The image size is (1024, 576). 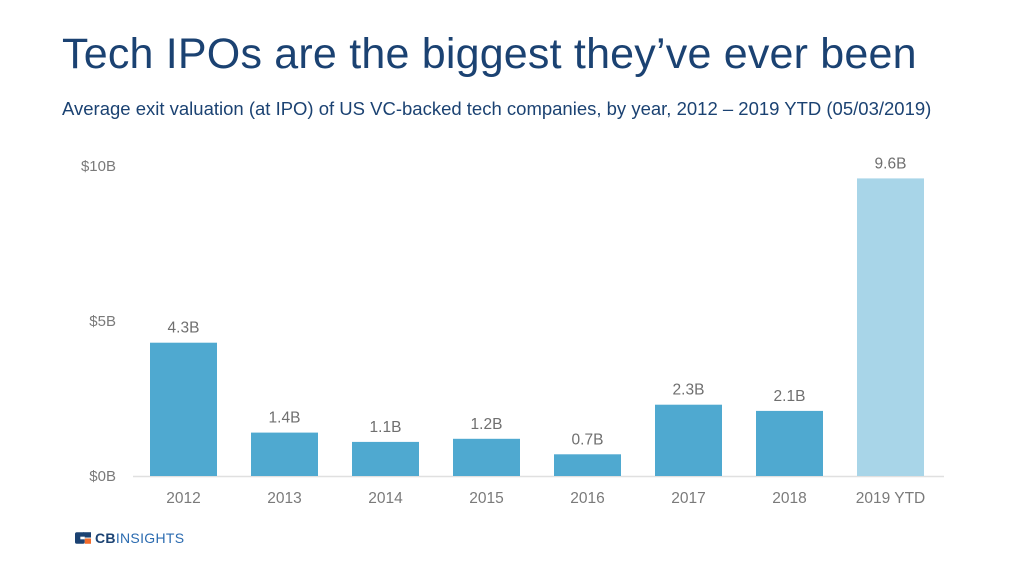 What do you see at coordinates (102, 321) in the screenshot?
I see `y-tick-label: $5B` at bounding box center [102, 321].